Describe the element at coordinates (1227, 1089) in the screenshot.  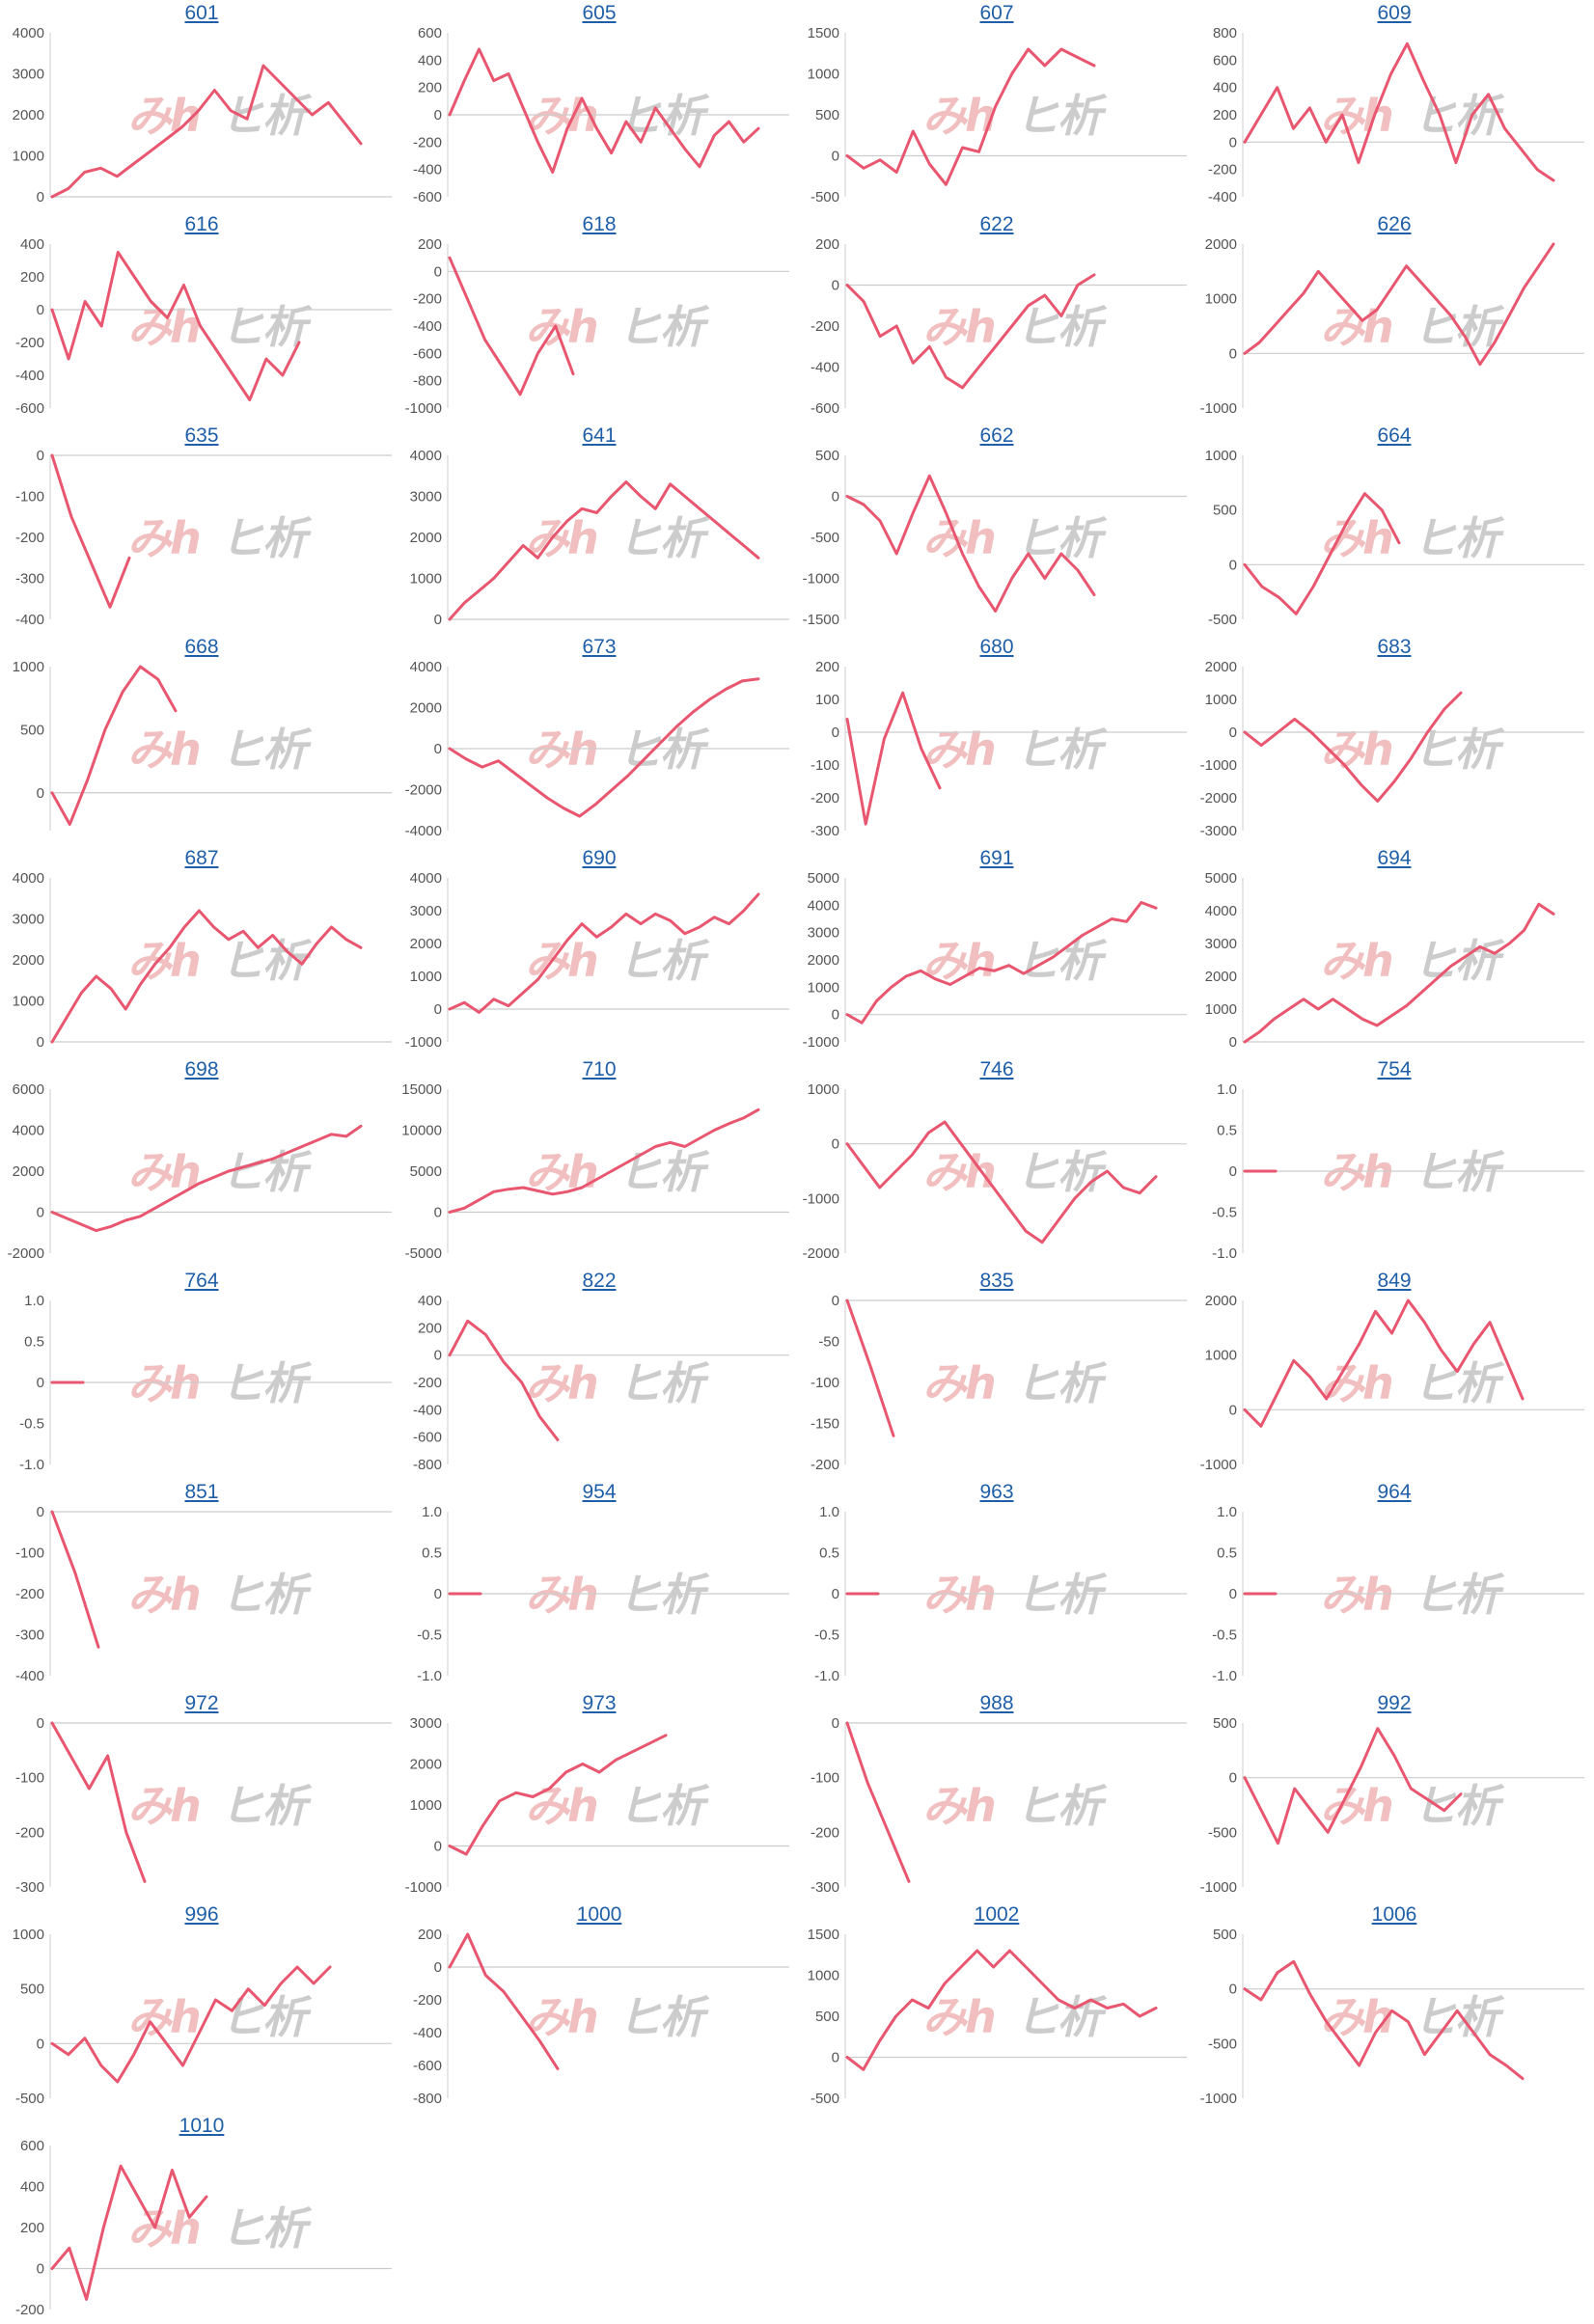
I see `y-tick-label: 1.0` at that location.